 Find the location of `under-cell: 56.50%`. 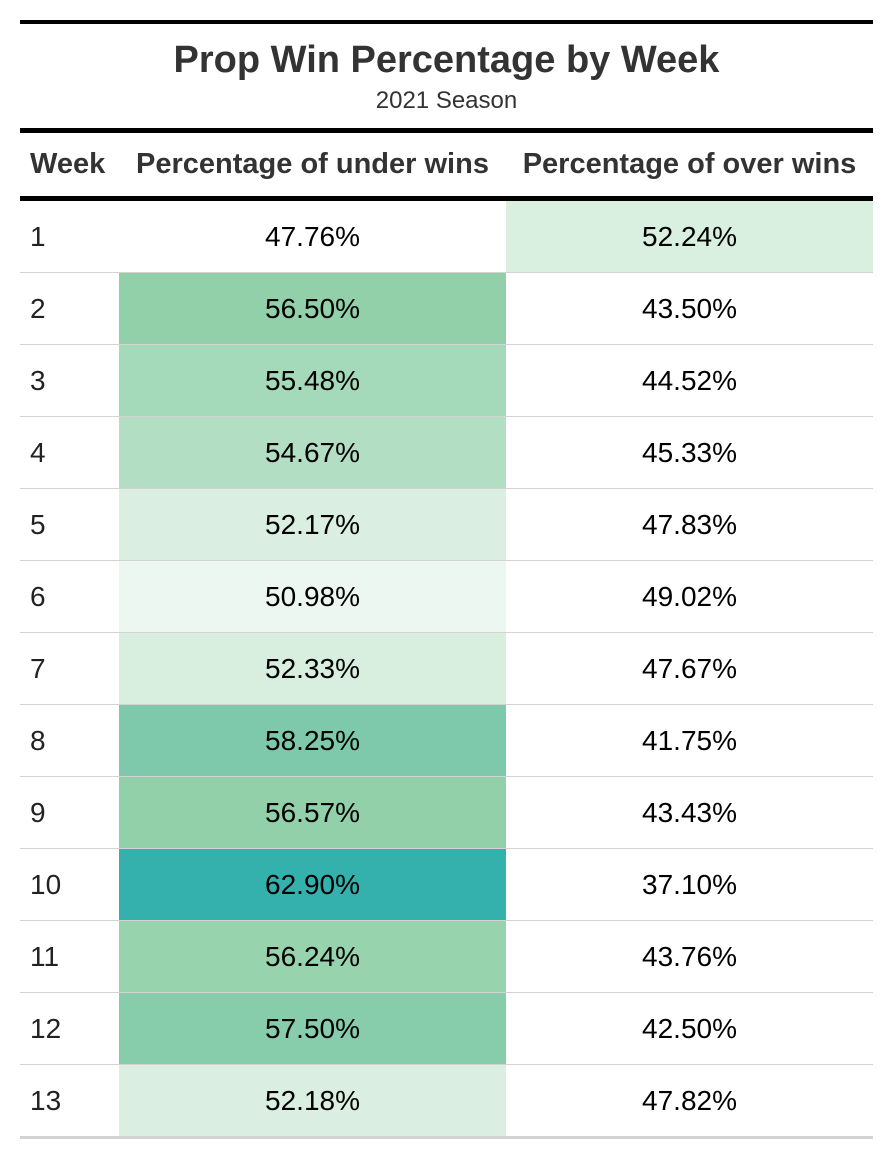

under-cell: 56.50% is located at coordinates (312, 308).